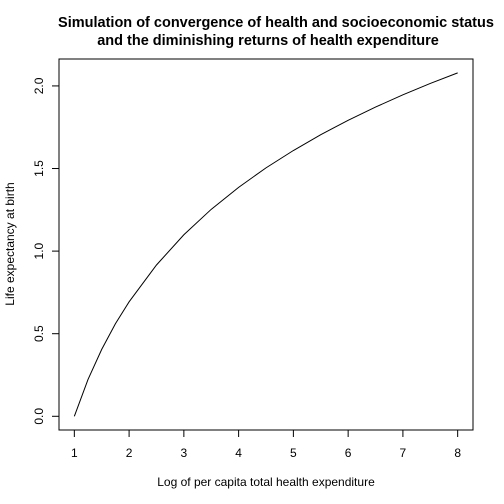  Describe the element at coordinates (39, 85) in the screenshot. I see `y-tick-label: 2.0` at that location.